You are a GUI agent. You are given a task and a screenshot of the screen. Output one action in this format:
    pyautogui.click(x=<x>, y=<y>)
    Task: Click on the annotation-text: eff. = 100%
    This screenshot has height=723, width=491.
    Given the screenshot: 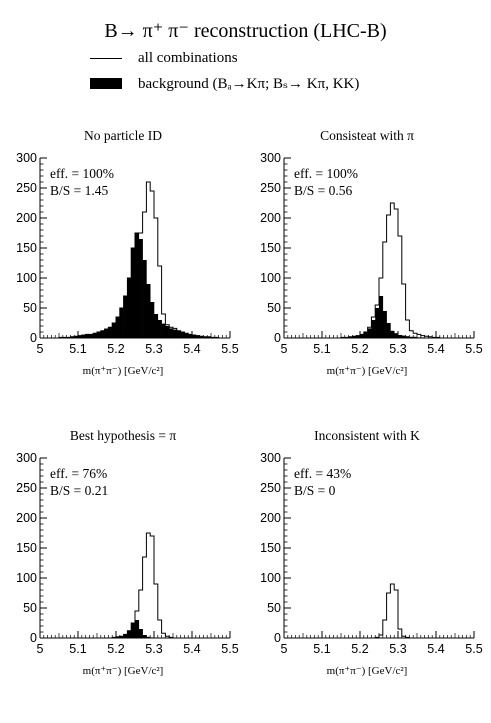 What is the action you would take?
    pyautogui.click(x=326, y=173)
    